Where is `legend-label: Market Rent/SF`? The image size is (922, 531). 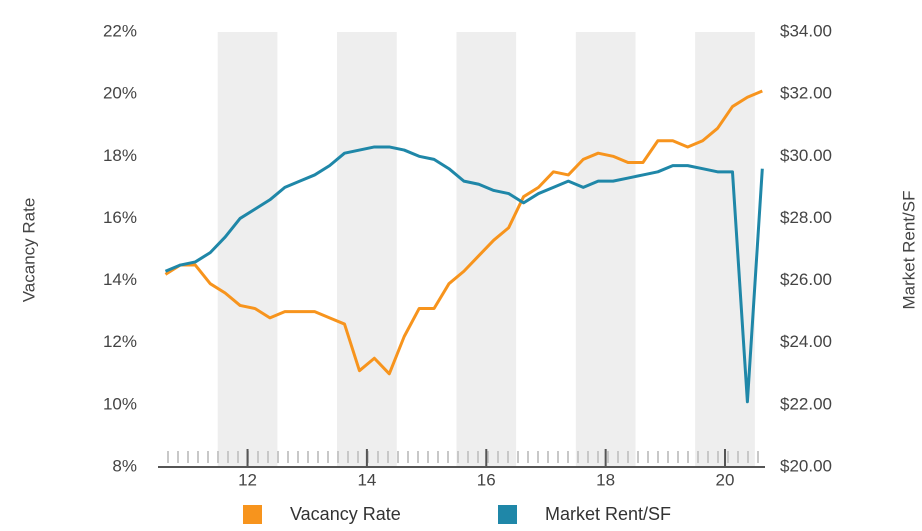 legend-label: Market Rent/SF is located at coordinates (608, 514).